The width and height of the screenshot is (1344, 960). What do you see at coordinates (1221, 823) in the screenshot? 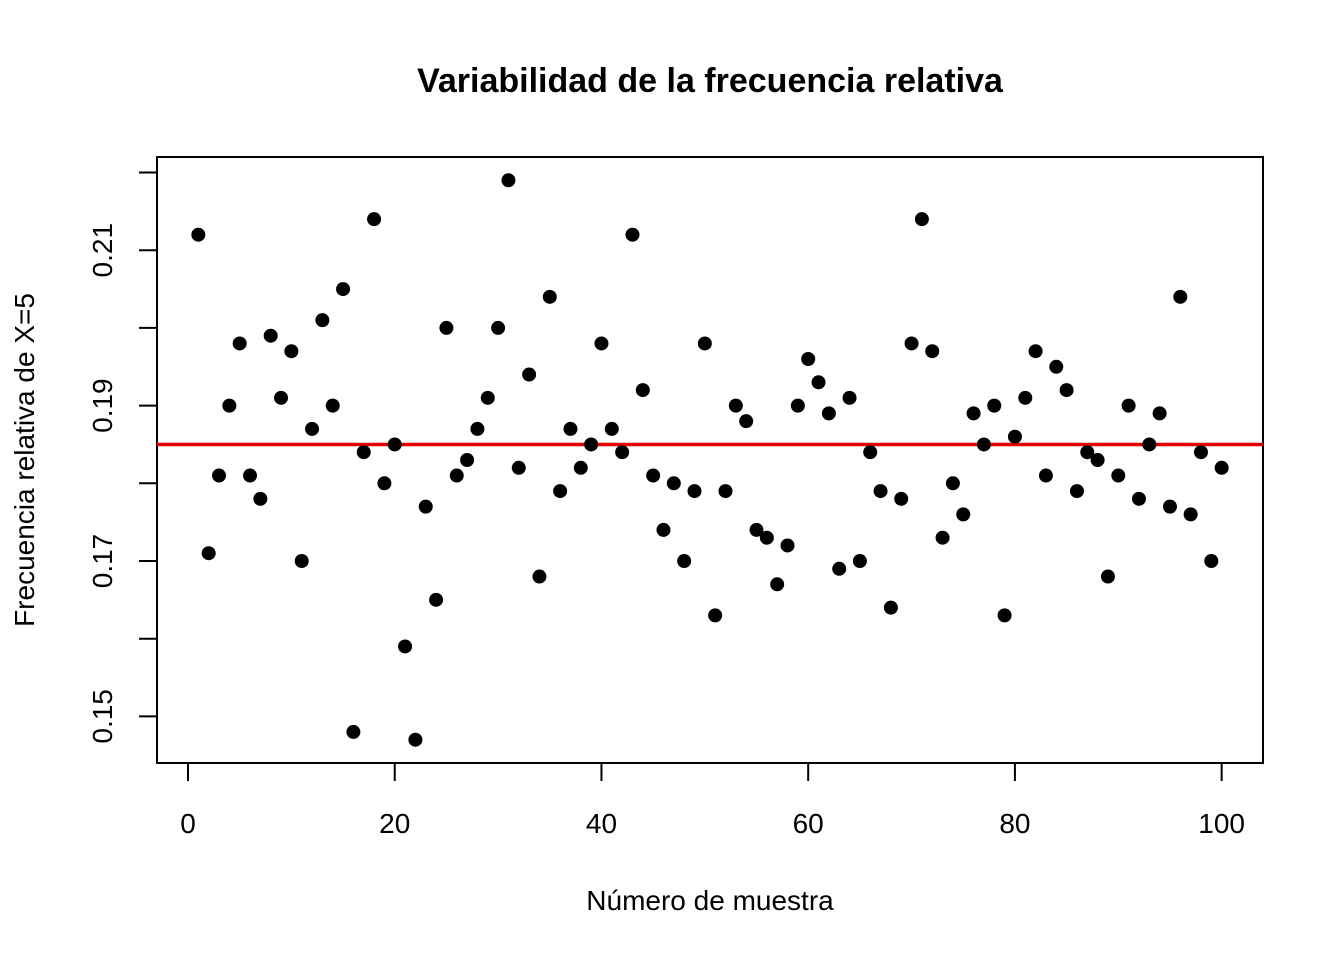
I see `x-tick-label: 100` at bounding box center [1221, 823].